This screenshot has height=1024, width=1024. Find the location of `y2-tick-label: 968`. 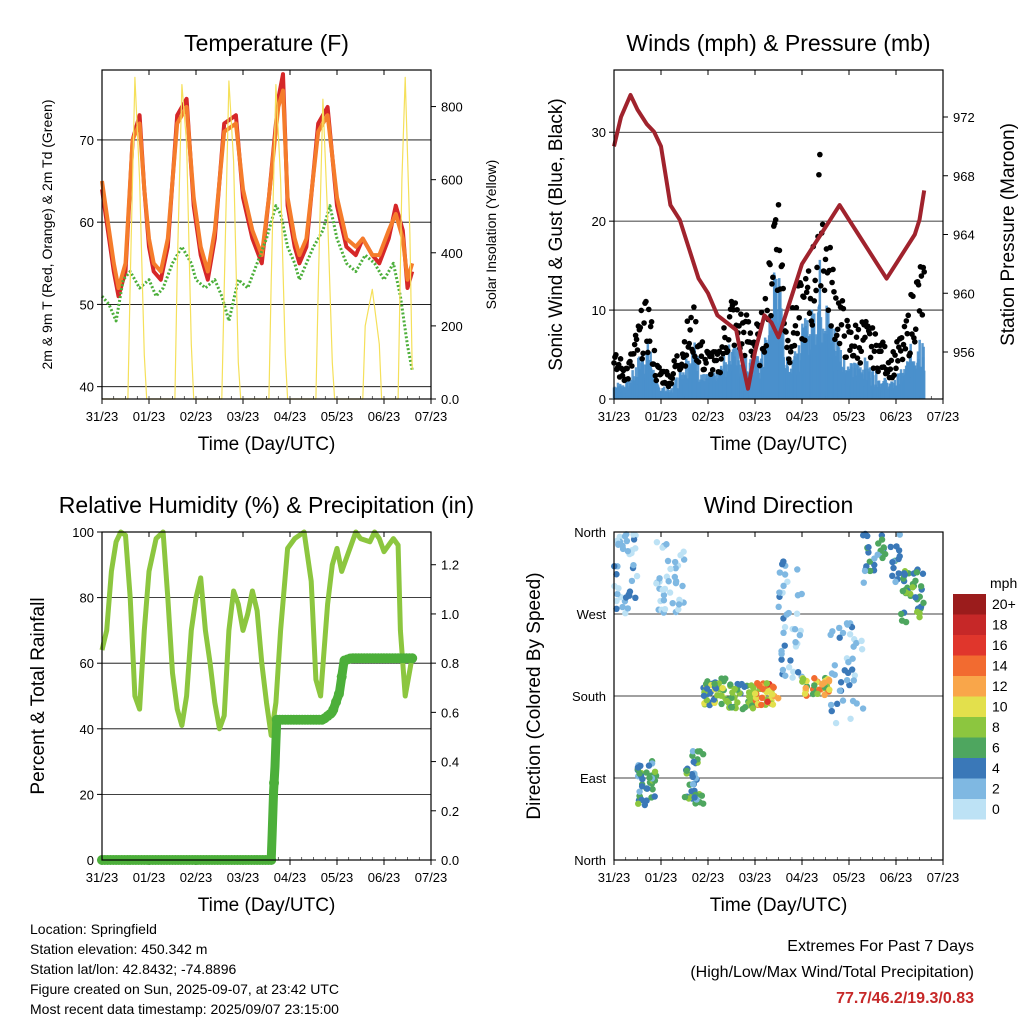

y2-tick-label: 968 is located at coordinates (964, 176).